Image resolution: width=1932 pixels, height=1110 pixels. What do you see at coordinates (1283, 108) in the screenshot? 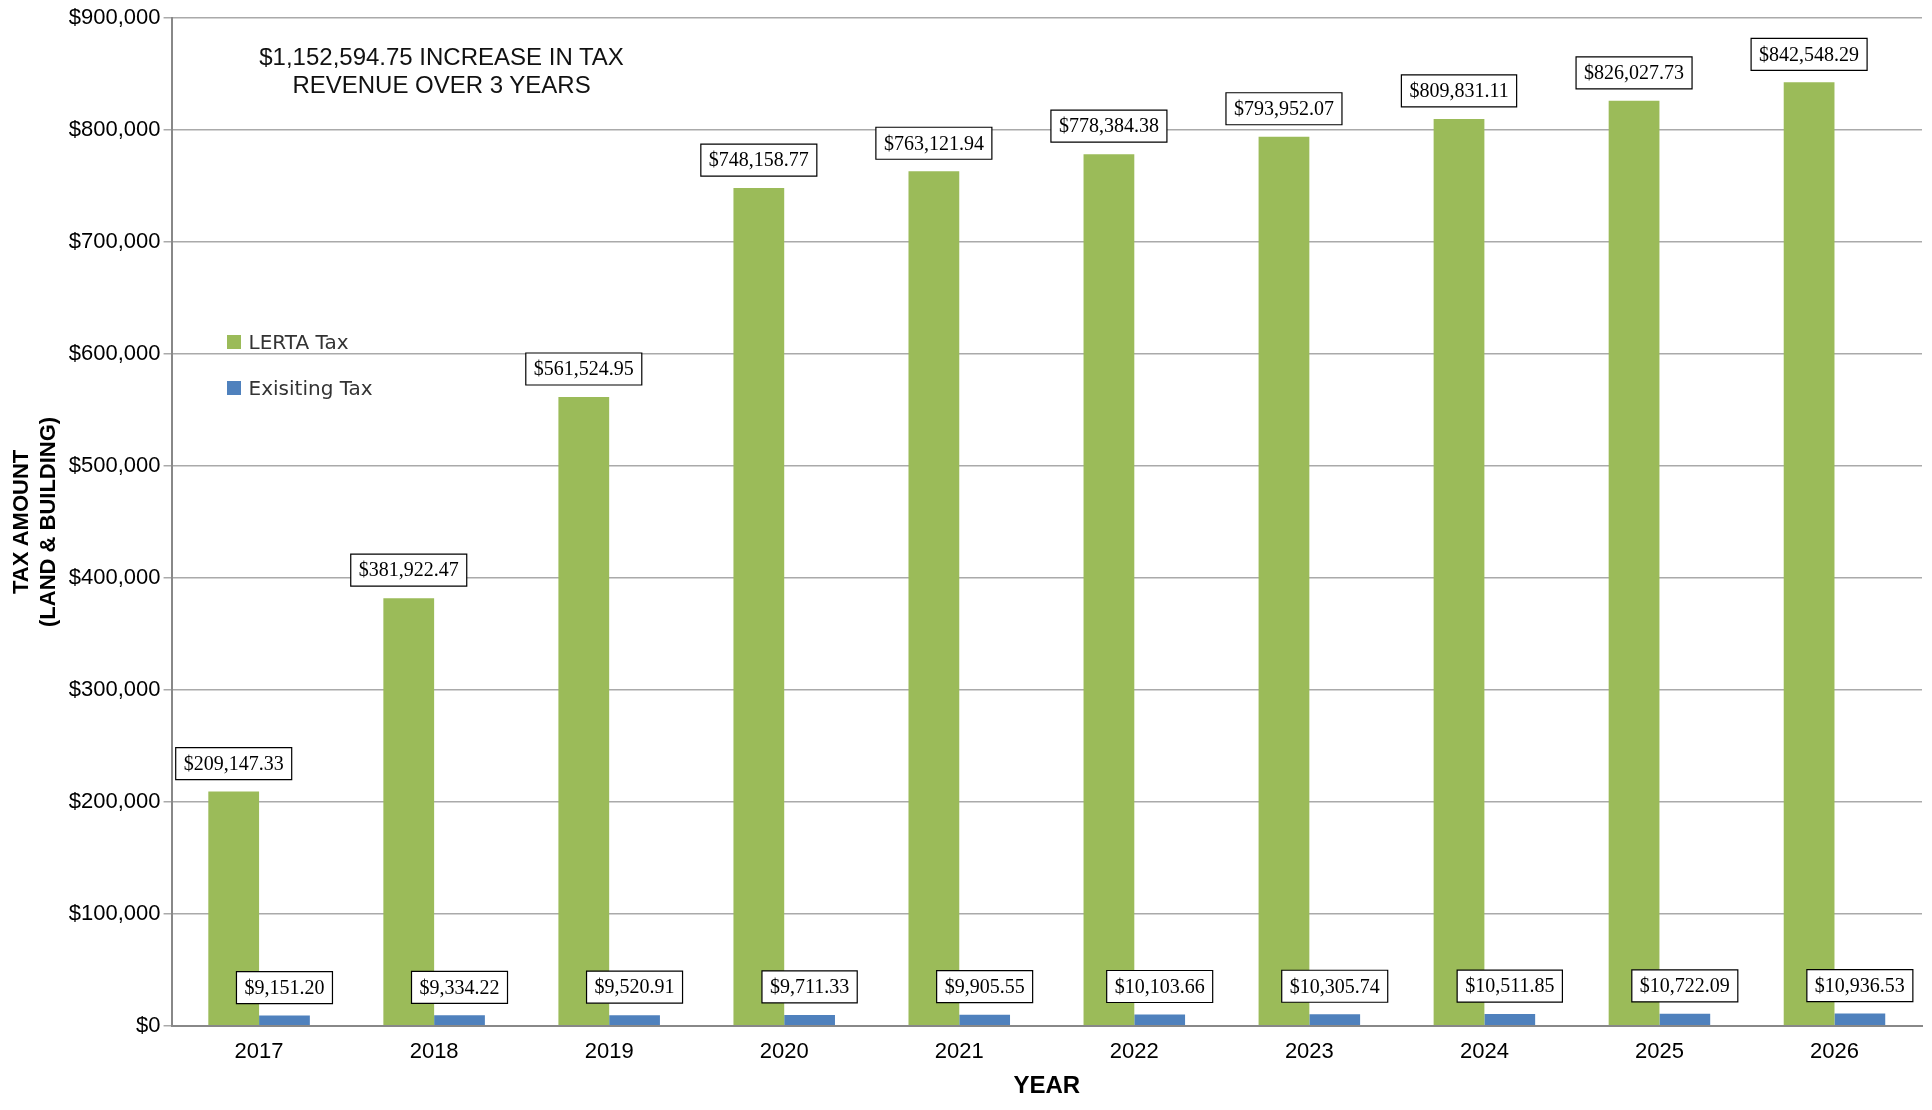
I see `data-label: $793,952.07` at bounding box center [1283, 108].